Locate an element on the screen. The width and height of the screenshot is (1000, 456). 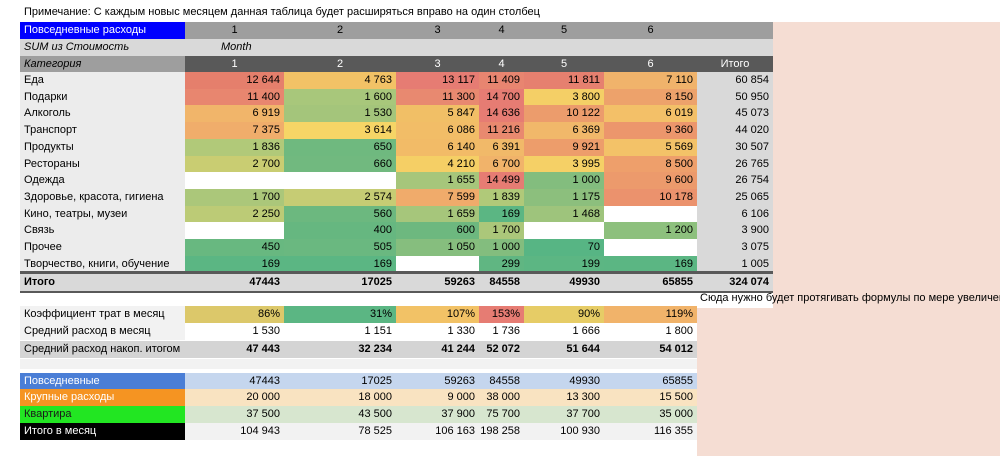
month-header: 3 is located at coordinates (437, 64).